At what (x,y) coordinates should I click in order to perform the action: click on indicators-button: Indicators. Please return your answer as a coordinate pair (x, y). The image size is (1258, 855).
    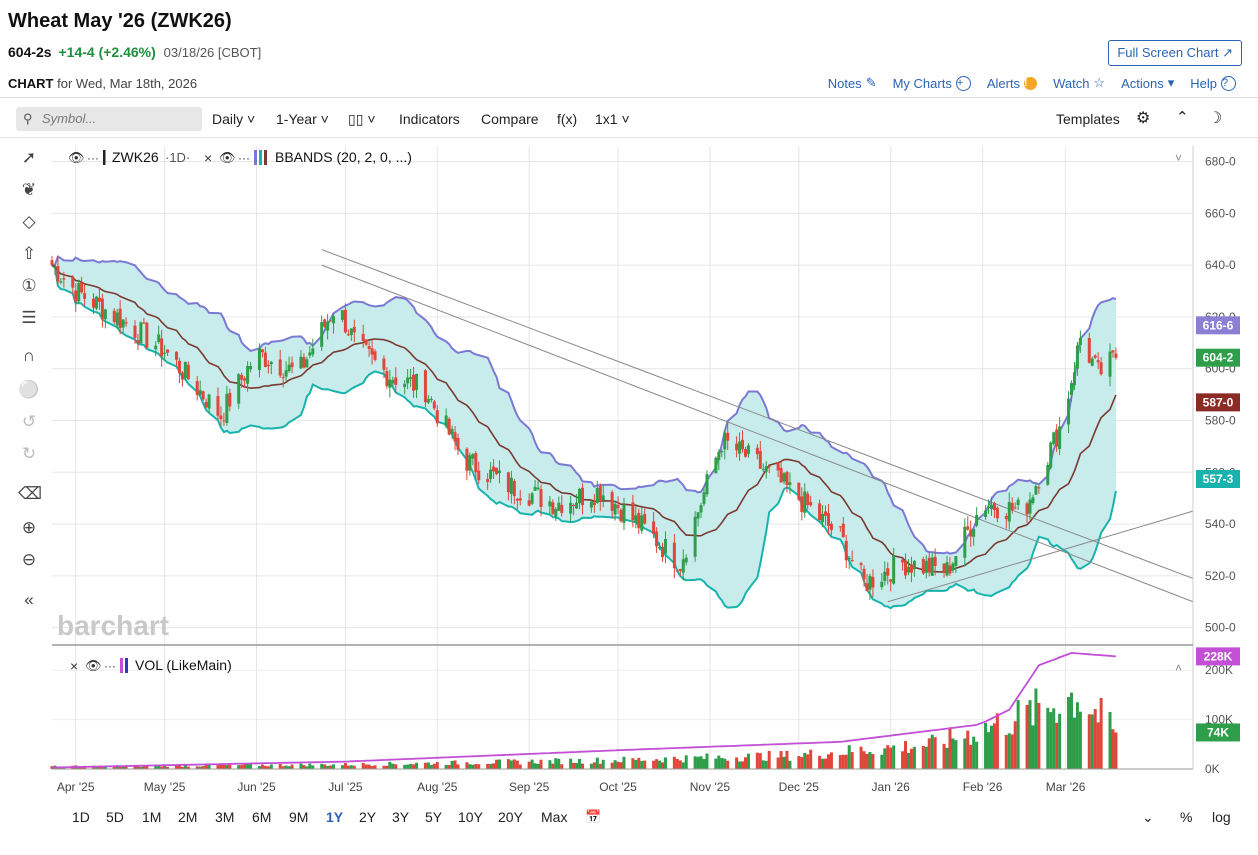
    Looking at the image, I should click on (429, 119).